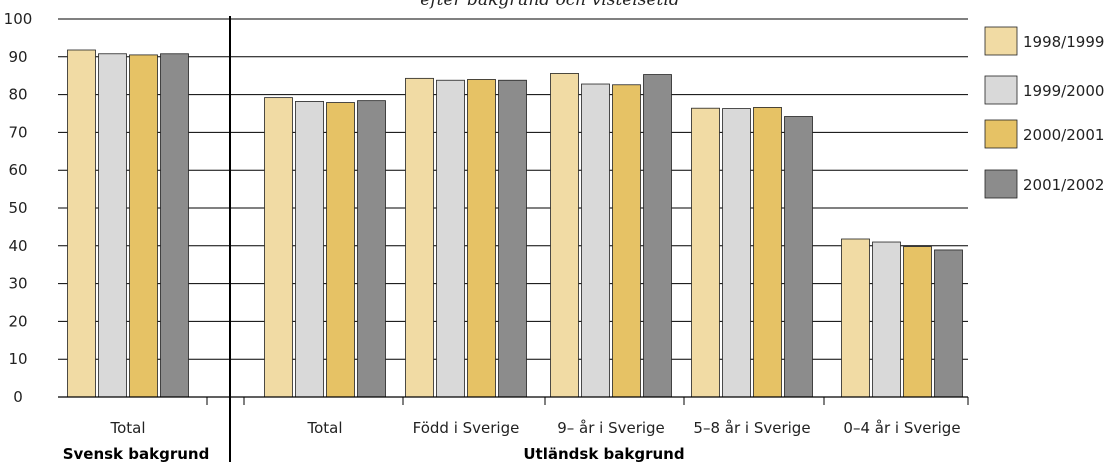 The image size is (1116, 465). What do you see at coordinates (17, 132) in the screenshot?
I see `y-tick-label-70: 70` at bounding box center [17, 132].